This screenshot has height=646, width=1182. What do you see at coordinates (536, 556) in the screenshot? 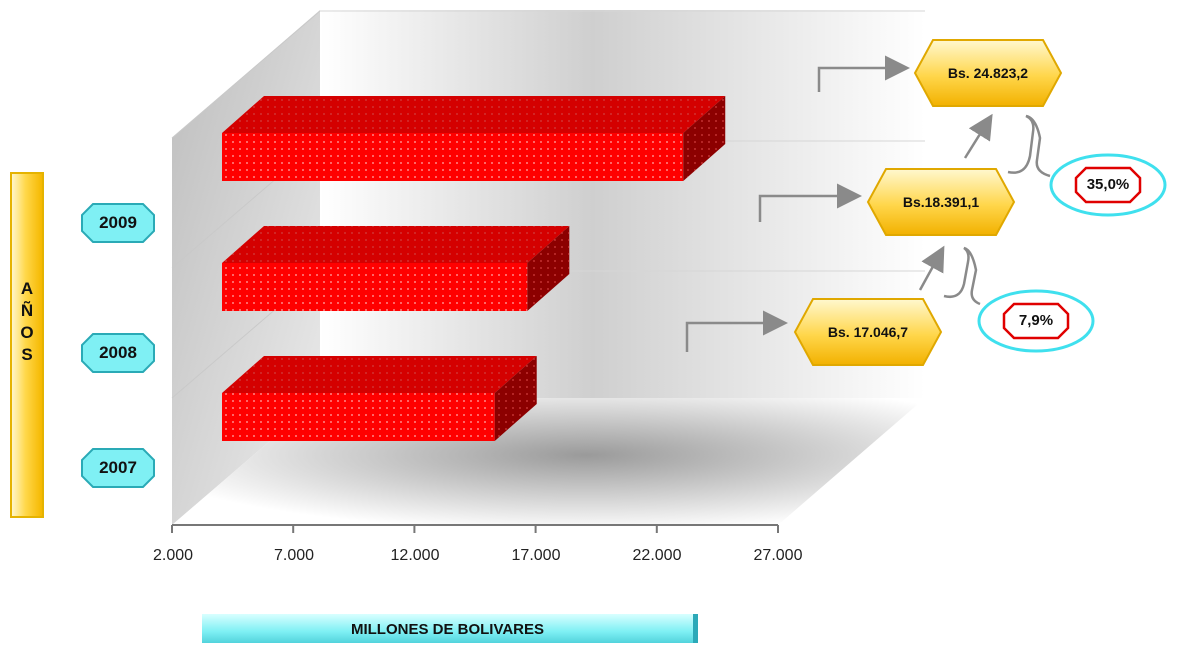
I see `x-tick-label: 17.000` at bounding box center [536, 556].